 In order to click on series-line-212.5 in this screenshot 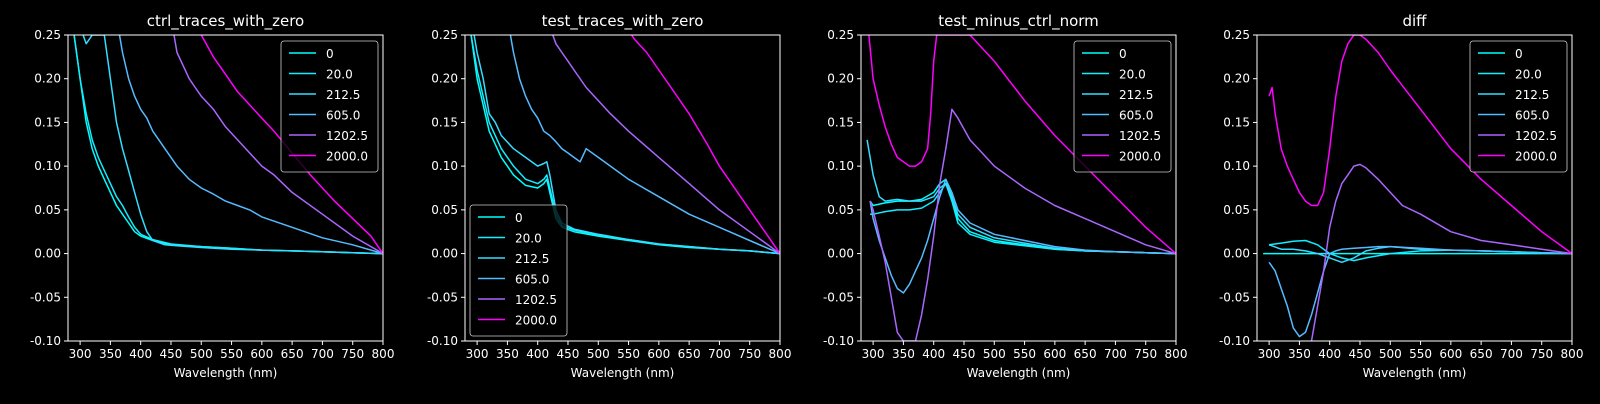, I will do `click(1021, 197)`.